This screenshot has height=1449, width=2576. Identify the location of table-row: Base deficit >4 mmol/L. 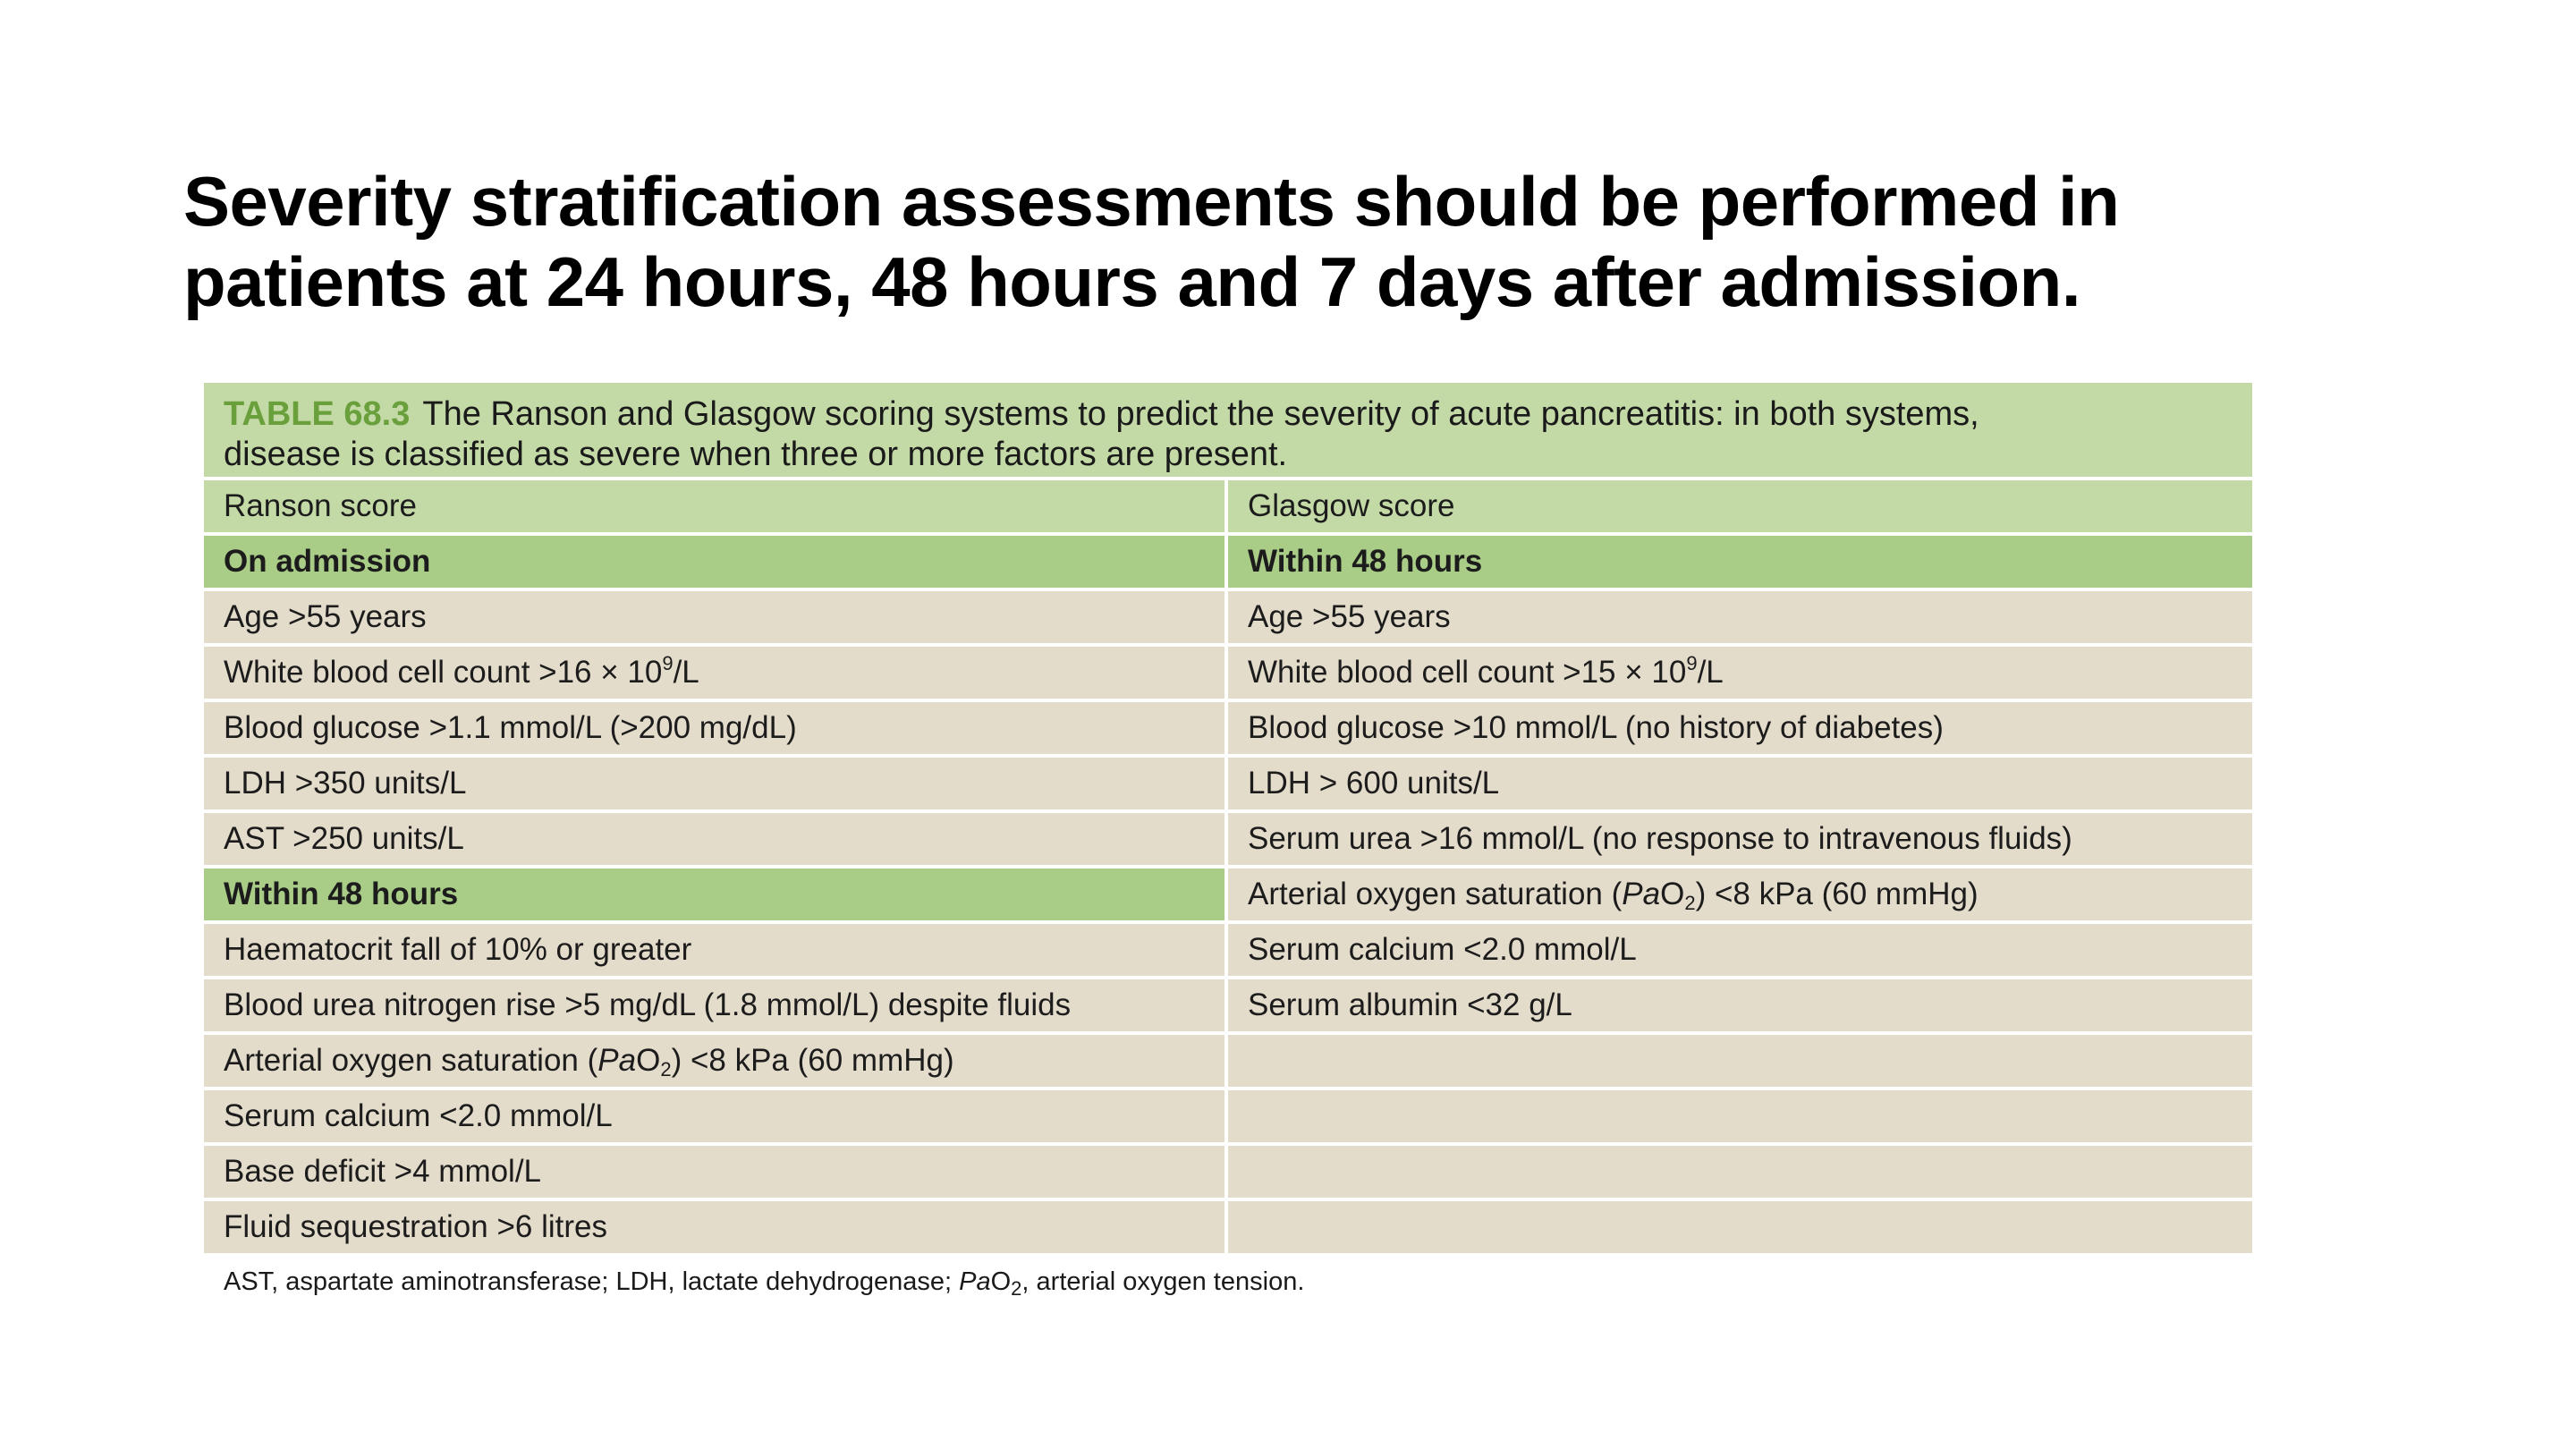
(1228, 1173).